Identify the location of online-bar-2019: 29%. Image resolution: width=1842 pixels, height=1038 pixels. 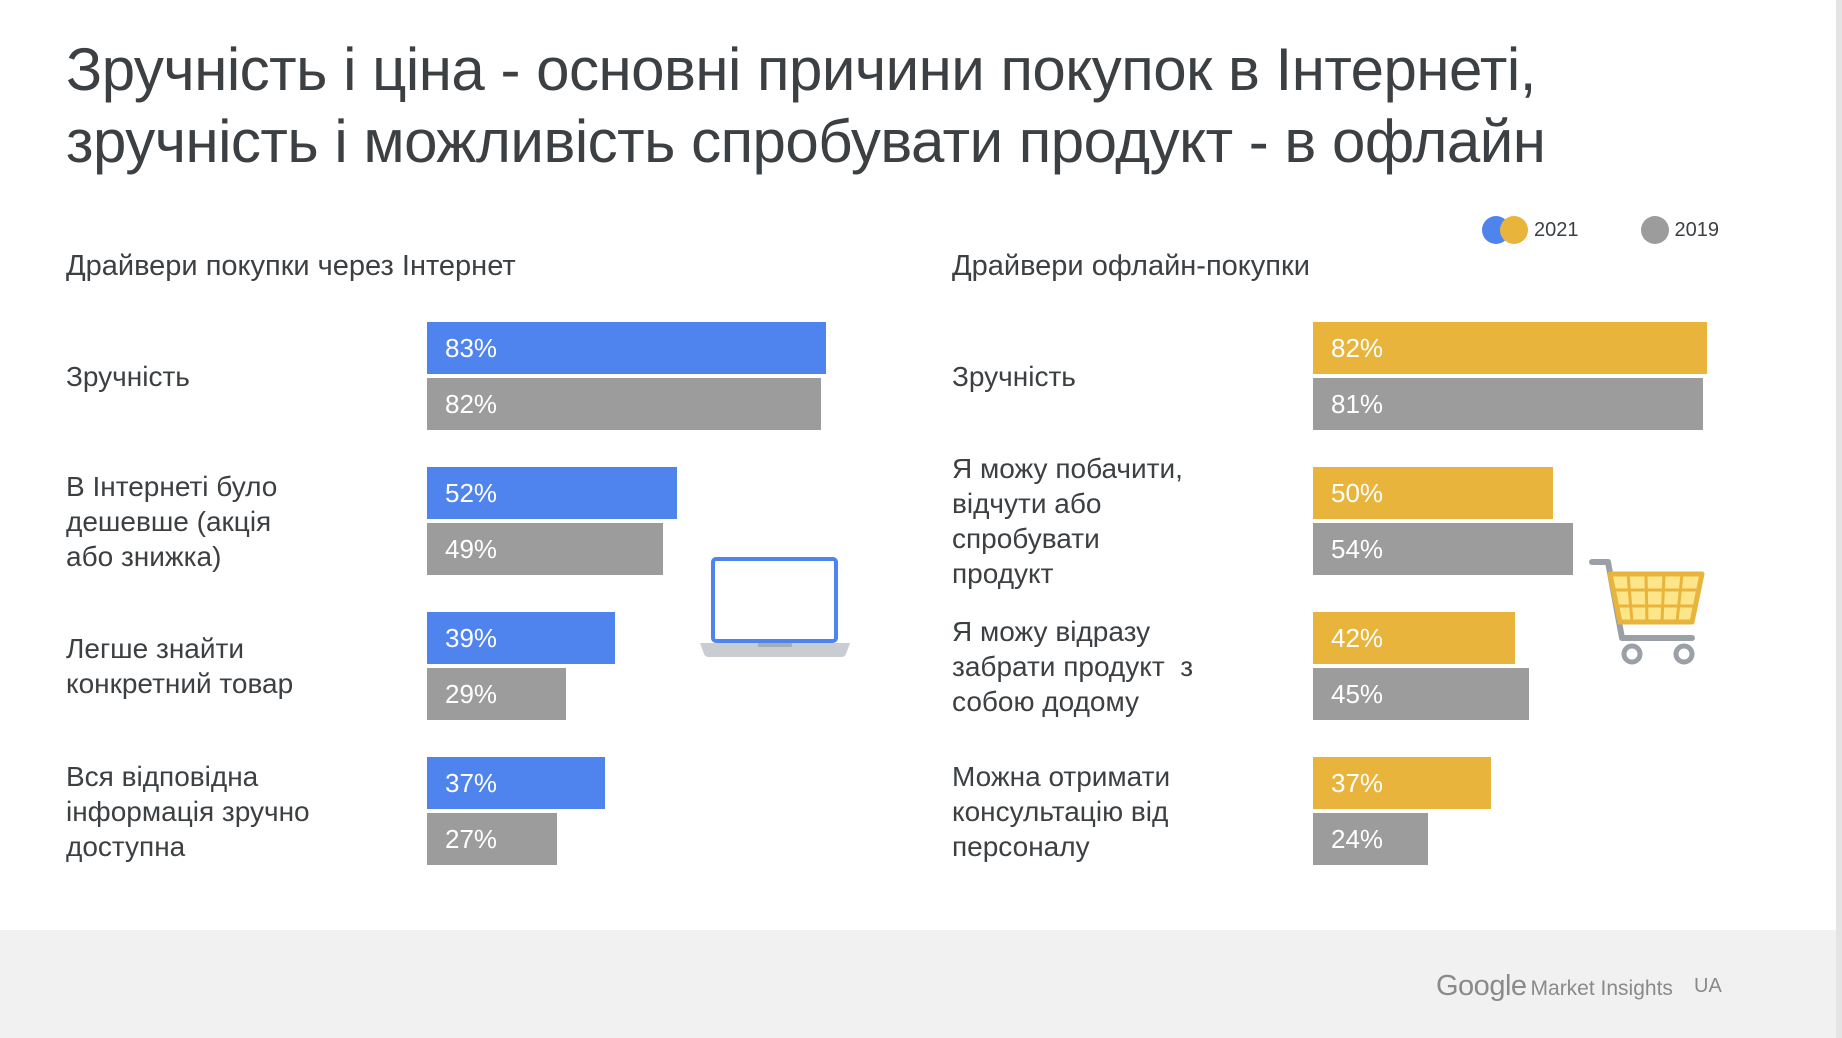
(496, 694).